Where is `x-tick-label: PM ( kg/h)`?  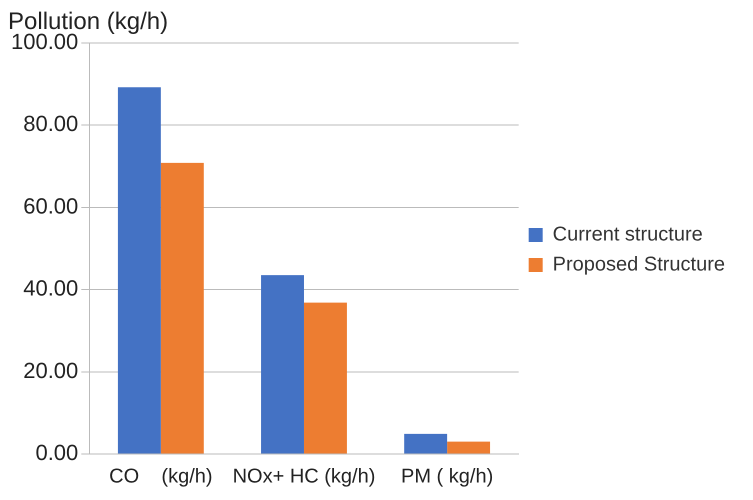 x-tick-label: PM ( kg/h) is located at coordinates (447, 477).